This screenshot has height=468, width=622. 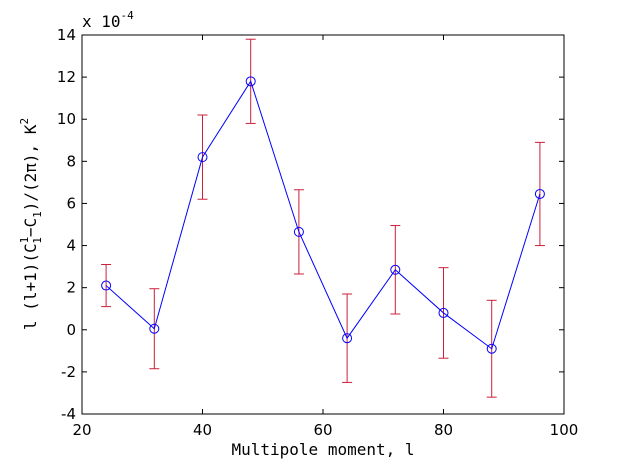 I want to click on y-multiplier-label: x 10-4, so click(x=108, y=20).